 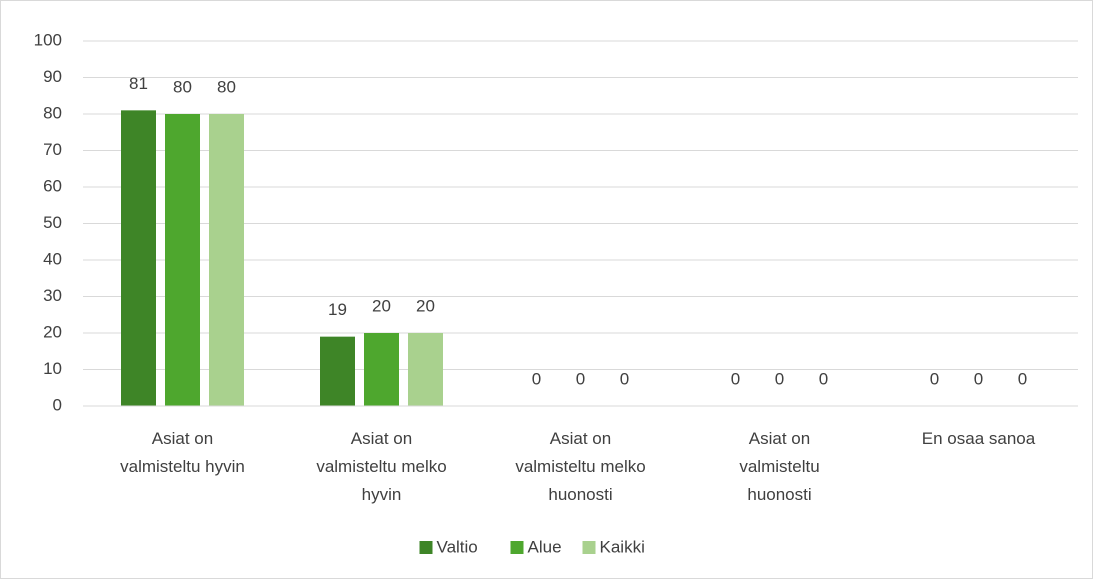 What do you see at coordinates (48, 39) in the screenshot?
I see `y-tick-label: 100` at bounding box center [48, 39].